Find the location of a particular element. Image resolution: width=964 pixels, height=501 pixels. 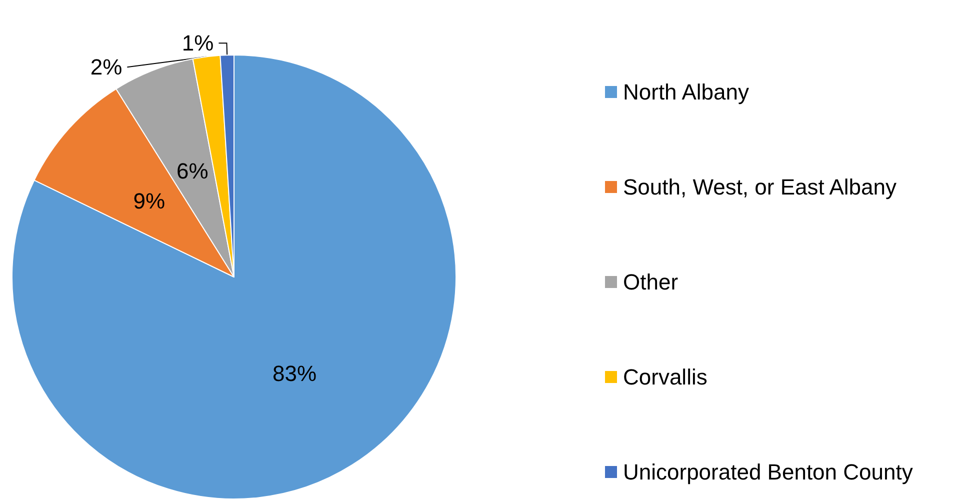

legend-label: Corvallis is located at coordinates (665, 377).